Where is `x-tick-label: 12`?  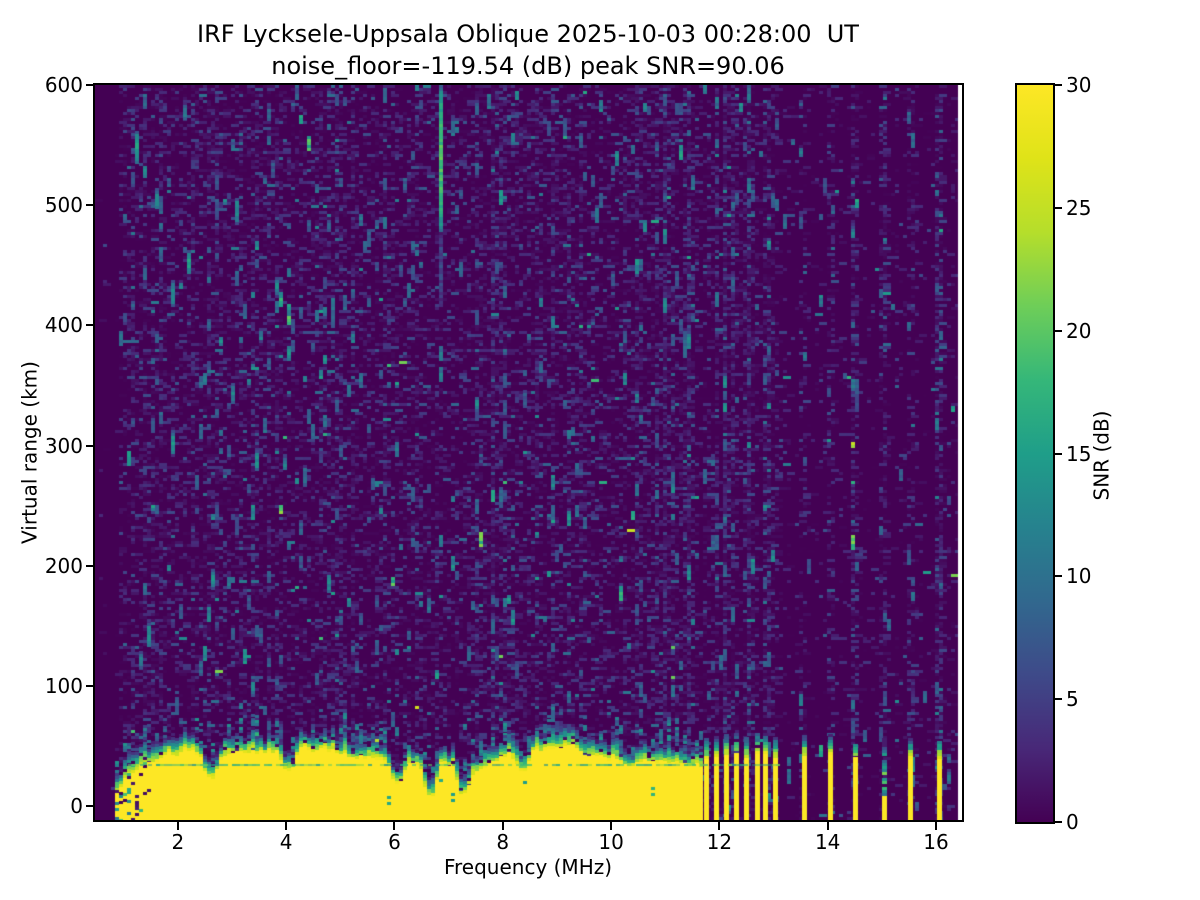
x-tick-label: 12 is located at coordinates (719, 842).